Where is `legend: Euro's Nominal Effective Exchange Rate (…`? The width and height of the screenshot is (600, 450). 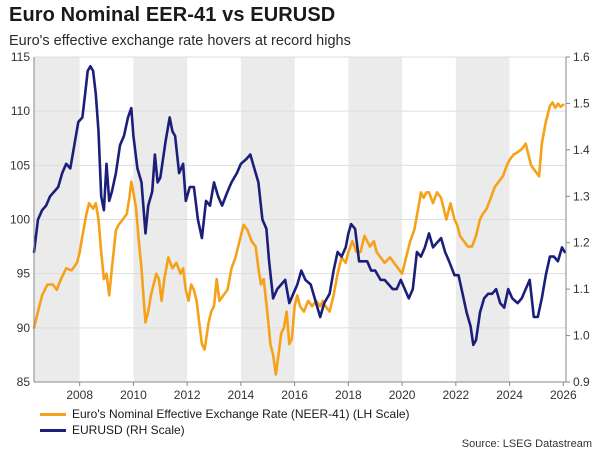
legend: Euro's Nominal Effective Exchange Rate (… is located at coordinates (225, 422).